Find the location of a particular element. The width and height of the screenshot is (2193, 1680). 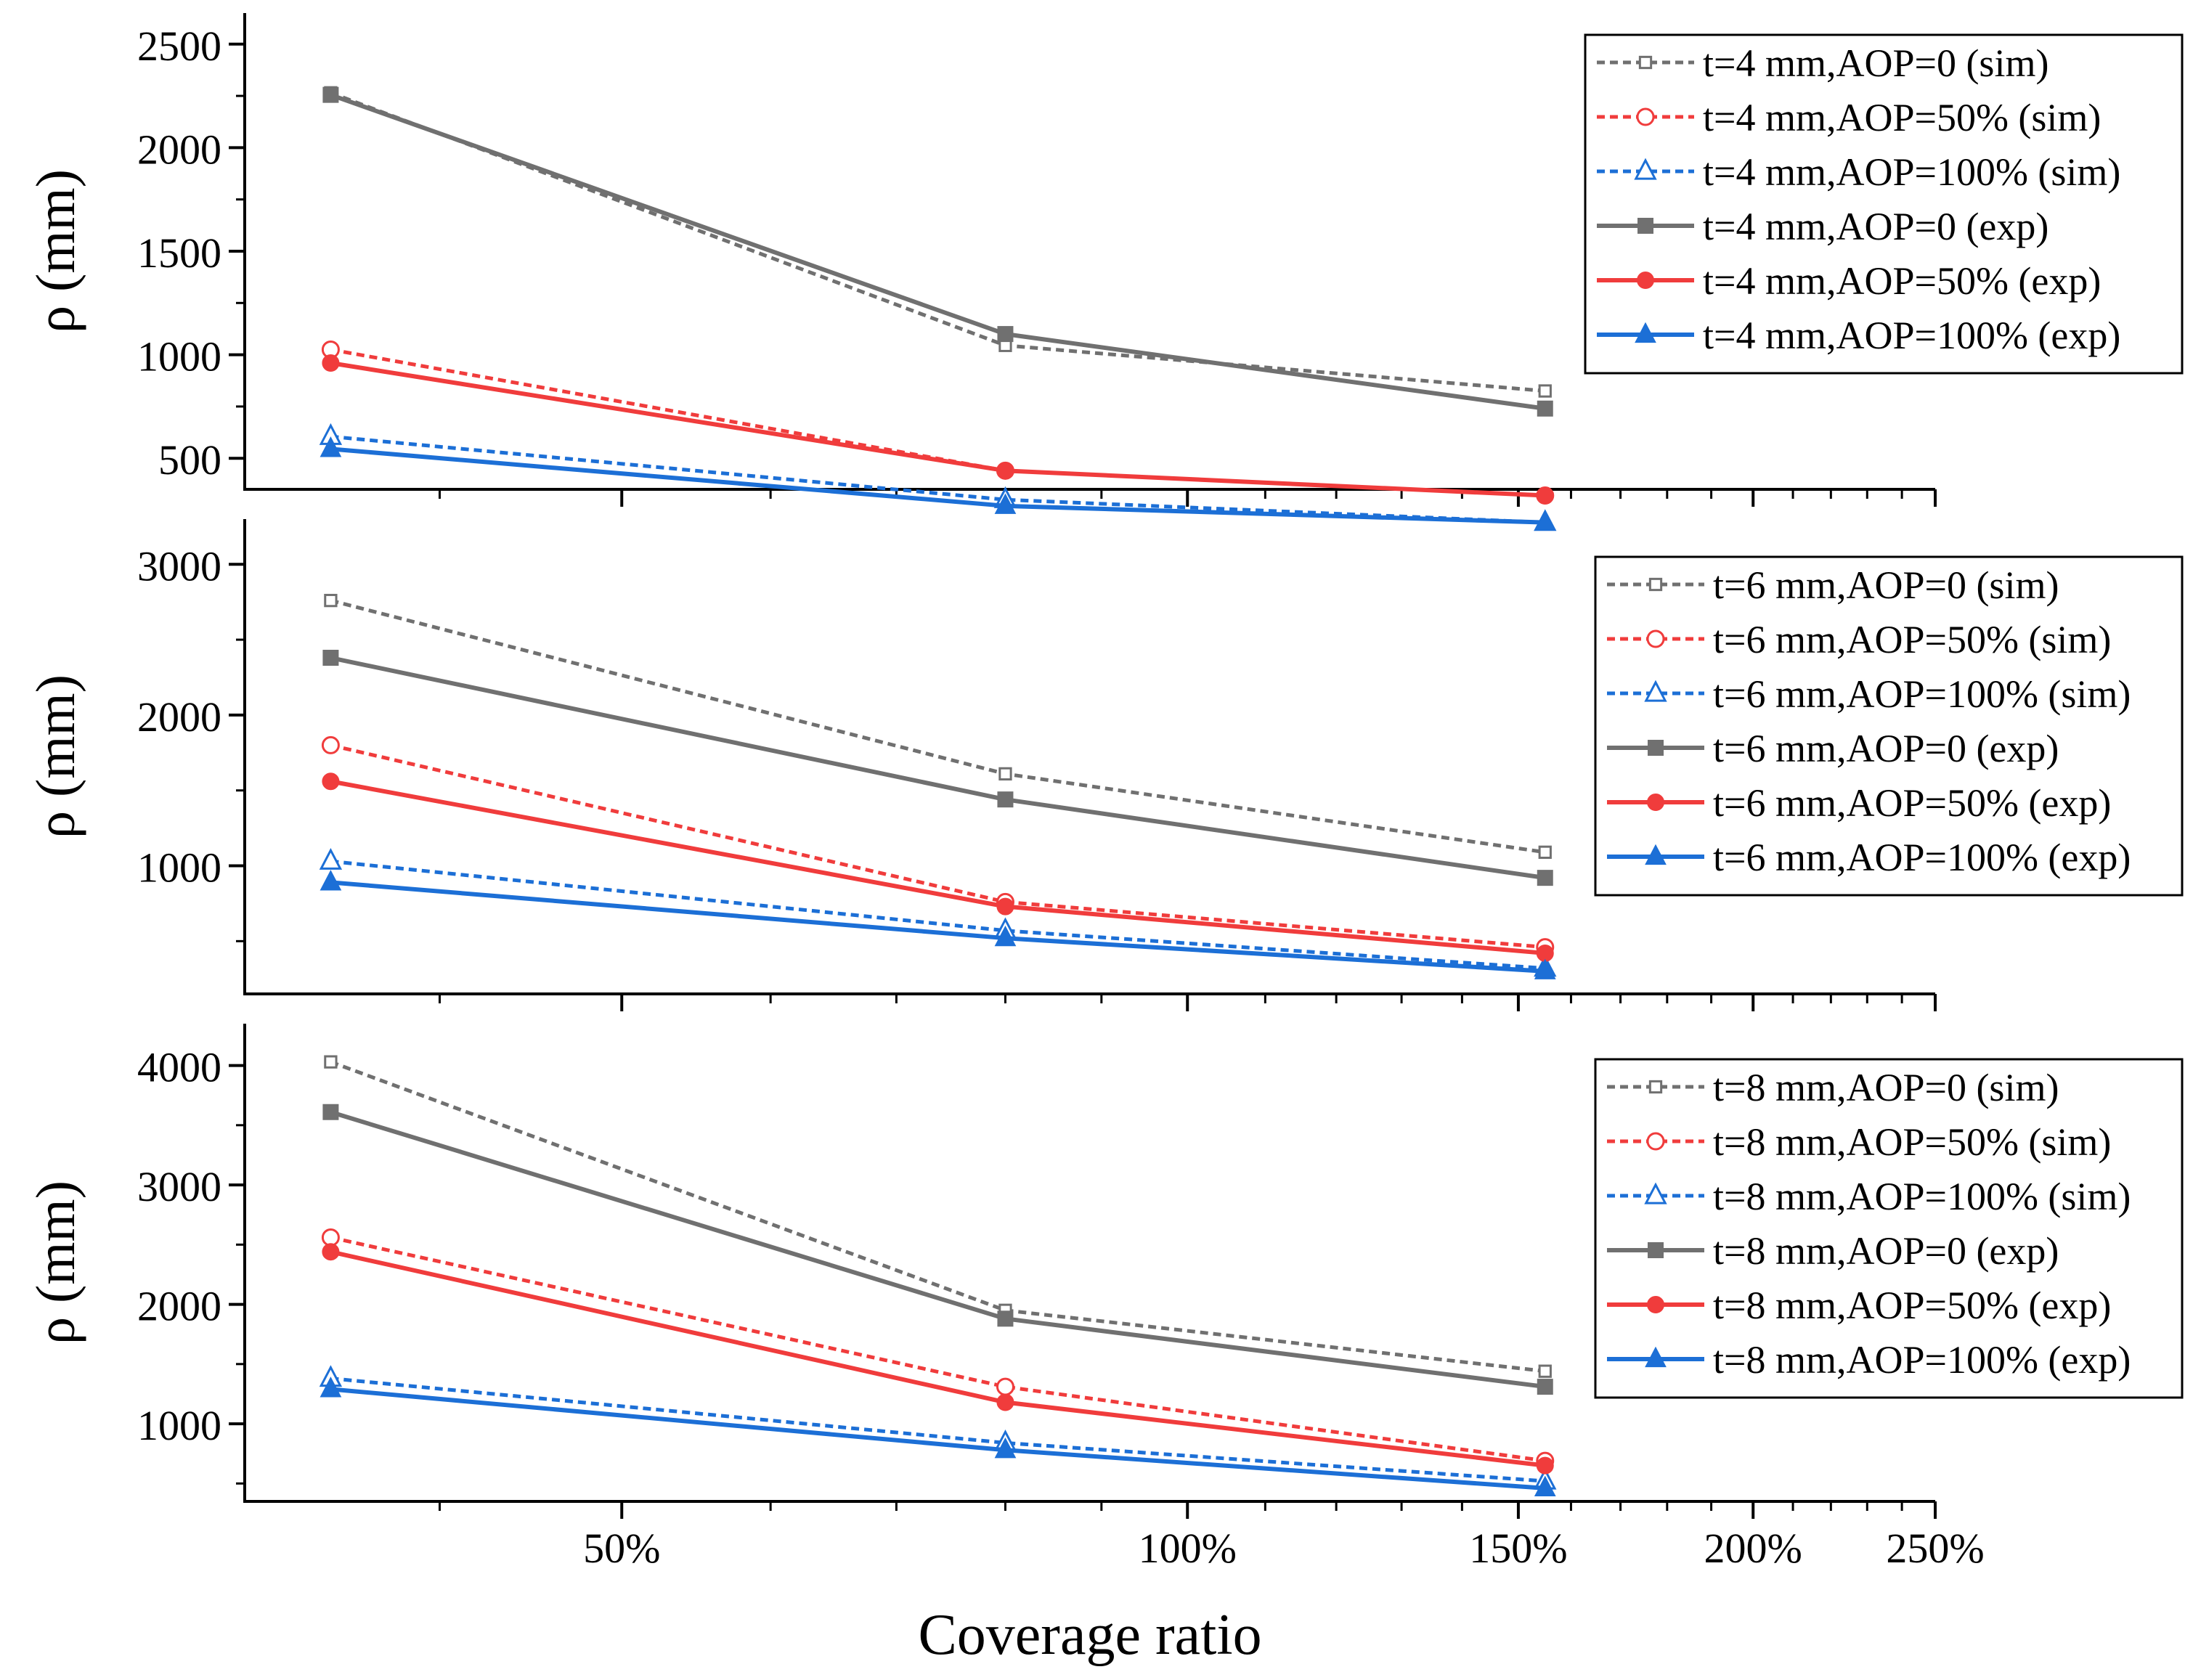

legend-label: t=4 mm,AOP=50% (exp) is located at coordinates (1902, 281).